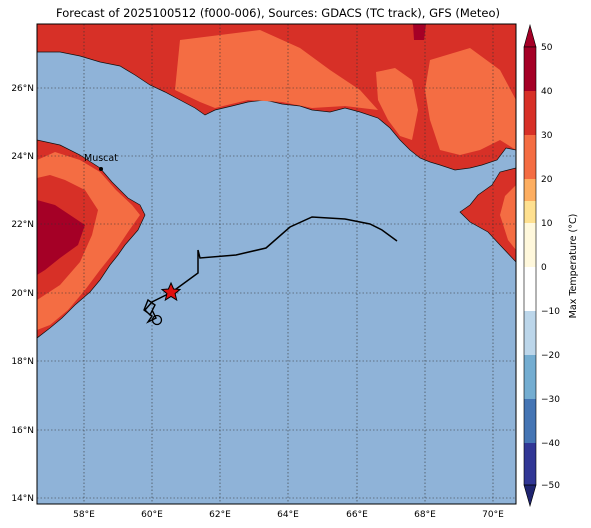 The width and height of the screenshot is (591, 528). I want to click on y-axis-ticks: 14°N 16°N 18°N 20°N 22°N 24°N 26°N, so click(22, 294).